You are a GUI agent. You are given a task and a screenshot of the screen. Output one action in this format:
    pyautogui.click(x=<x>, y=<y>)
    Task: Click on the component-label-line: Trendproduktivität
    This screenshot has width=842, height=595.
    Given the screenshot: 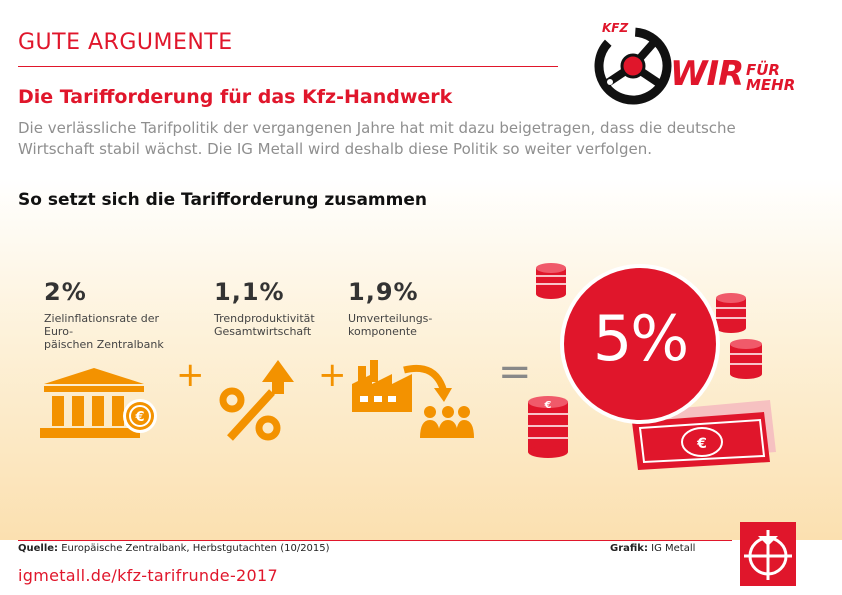 What is the action you would take?
    pyautogui.click(x=264, y=318)
    